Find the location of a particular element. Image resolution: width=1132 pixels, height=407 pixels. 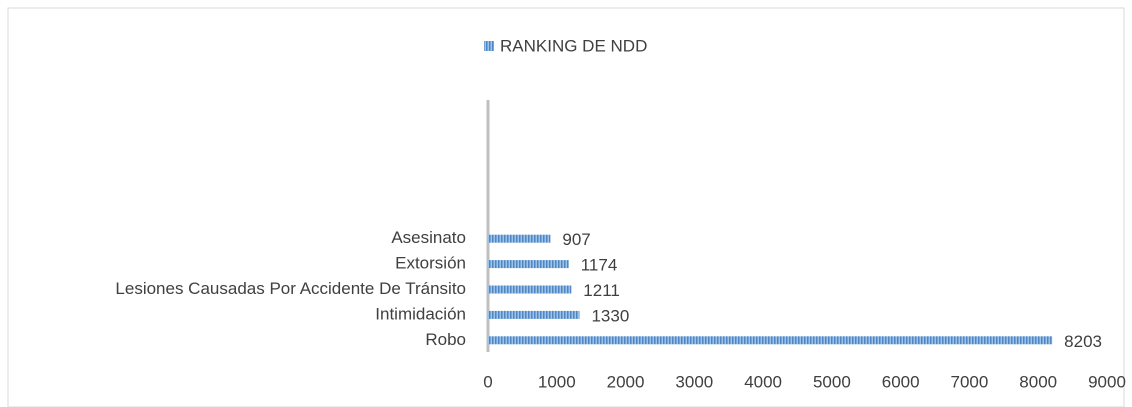

y-tick-label: Intimidación is located at coordinates (420, 313).